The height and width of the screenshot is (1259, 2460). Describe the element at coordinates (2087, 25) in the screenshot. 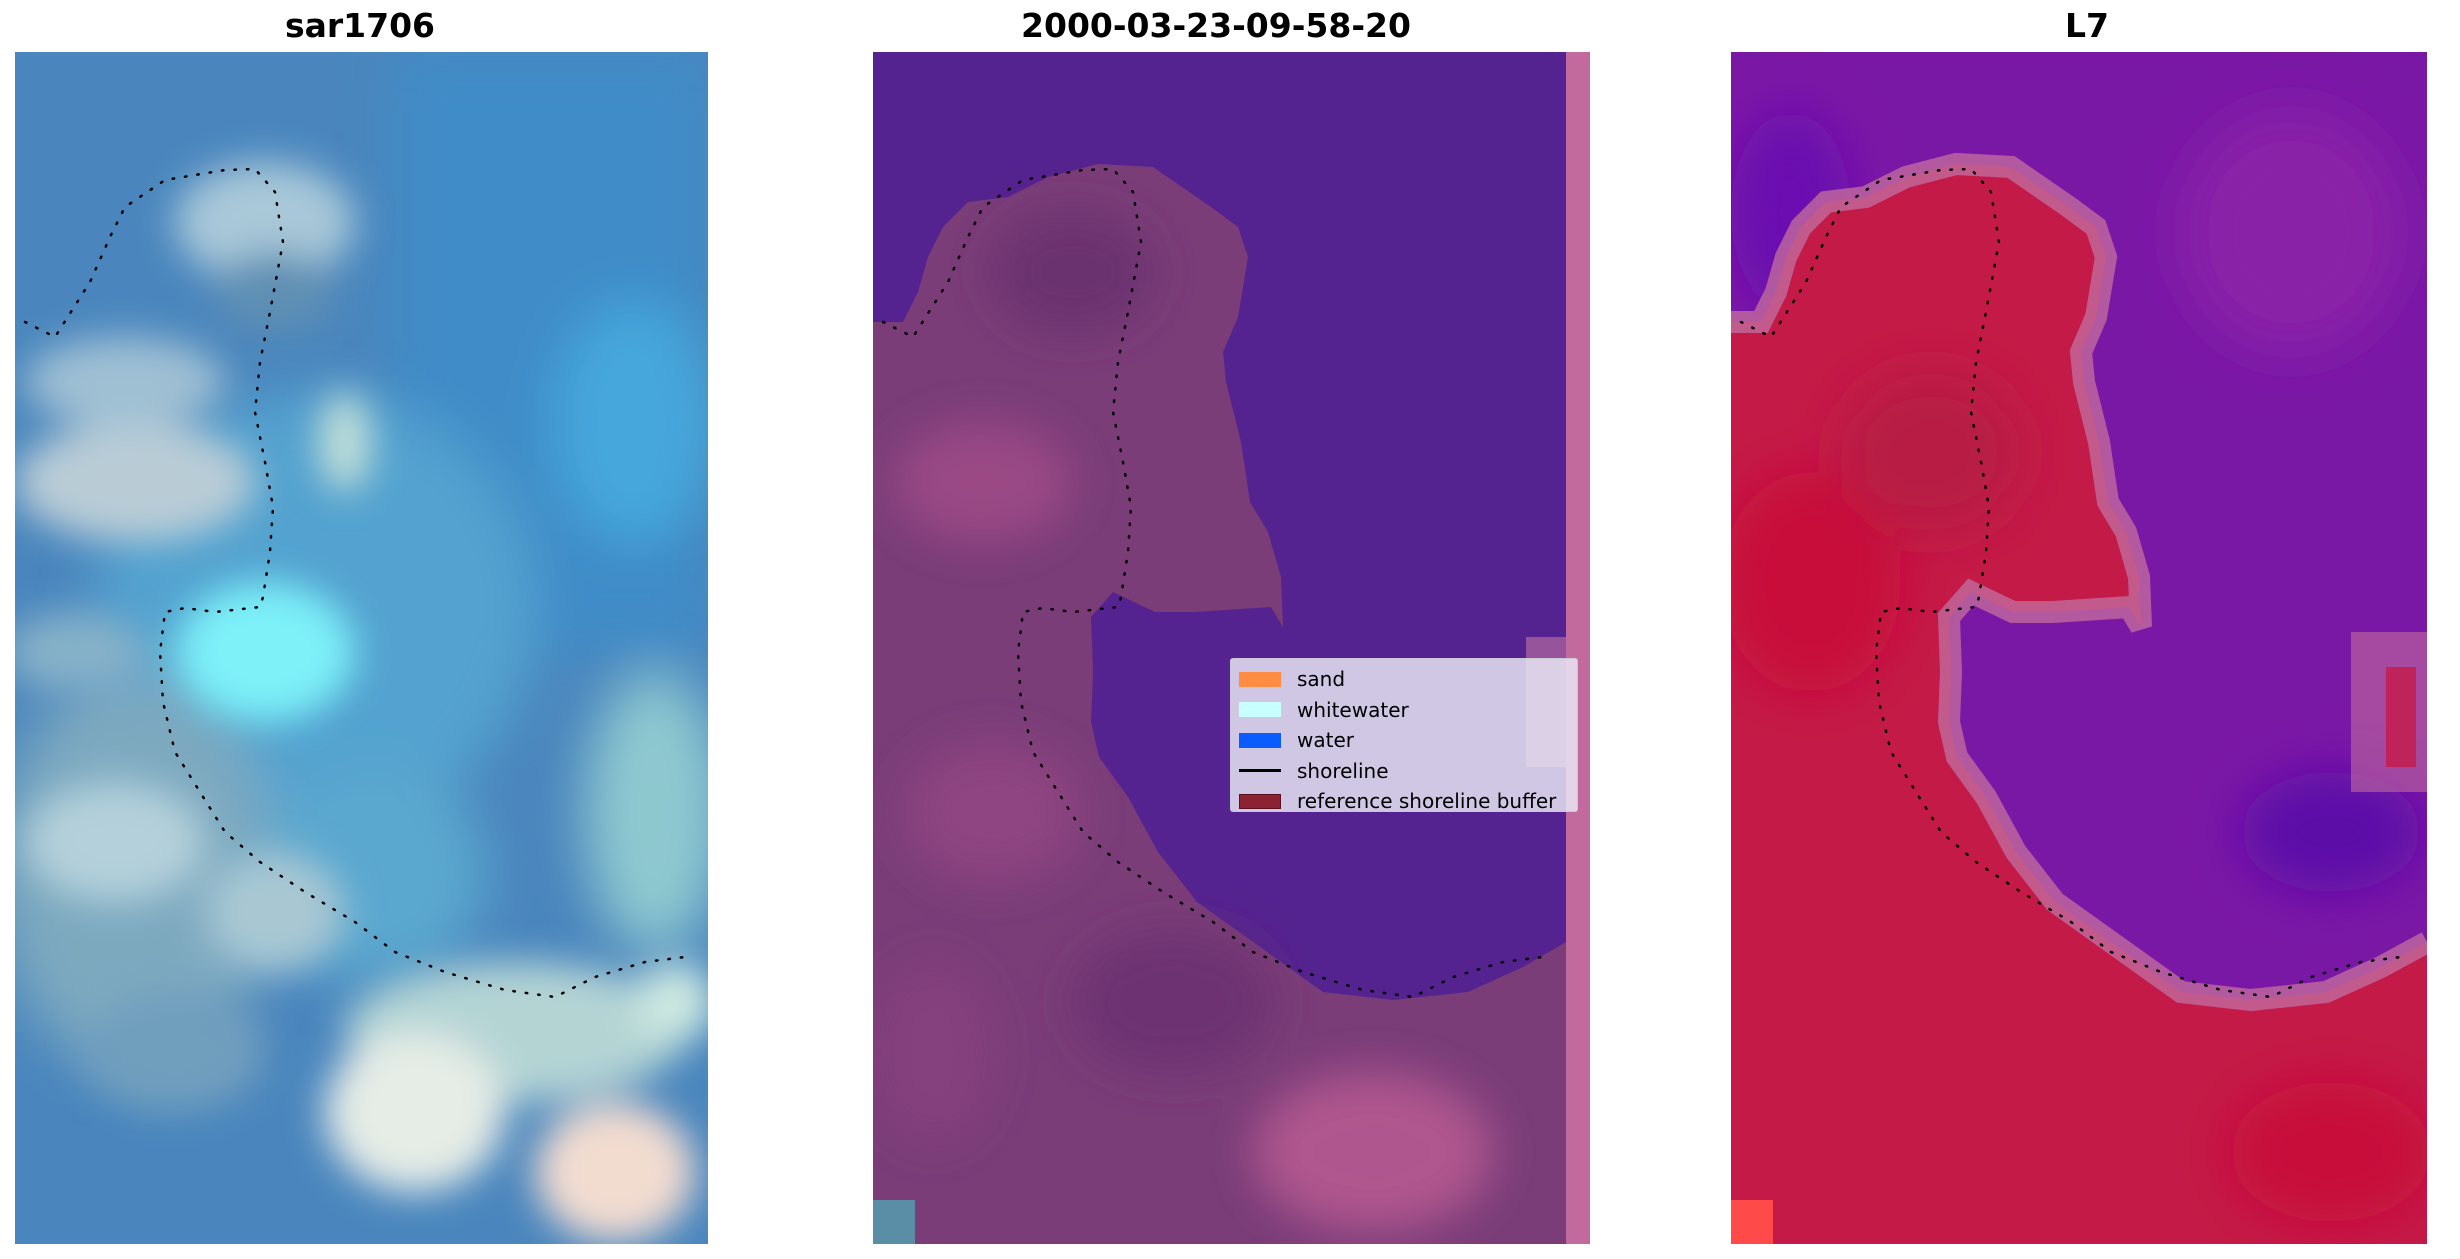

I see `panel-title-index: L7` at that location.